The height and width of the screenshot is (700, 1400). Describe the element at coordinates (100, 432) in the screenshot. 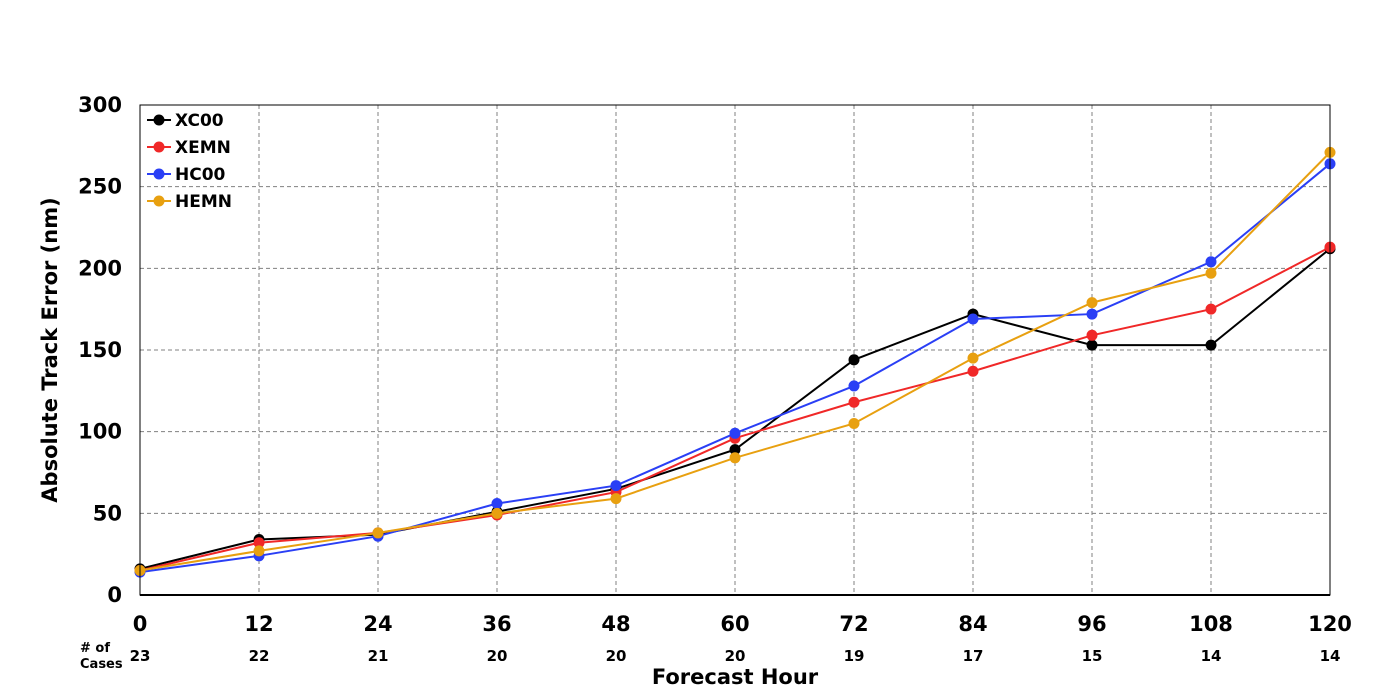

I see `y-tick-label: 100` at that location.